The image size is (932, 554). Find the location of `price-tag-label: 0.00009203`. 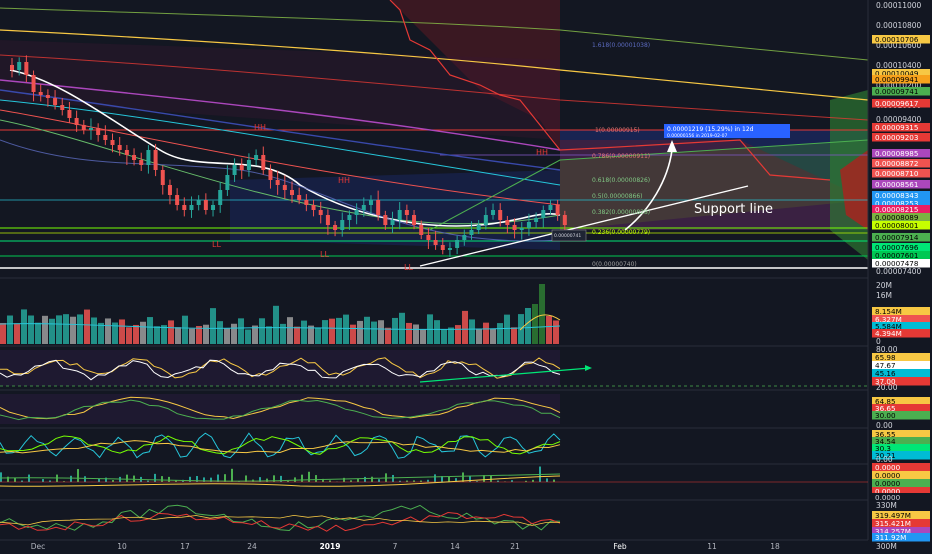

price-tag-label: 0.00009203 is located at coordinates (896, 137).